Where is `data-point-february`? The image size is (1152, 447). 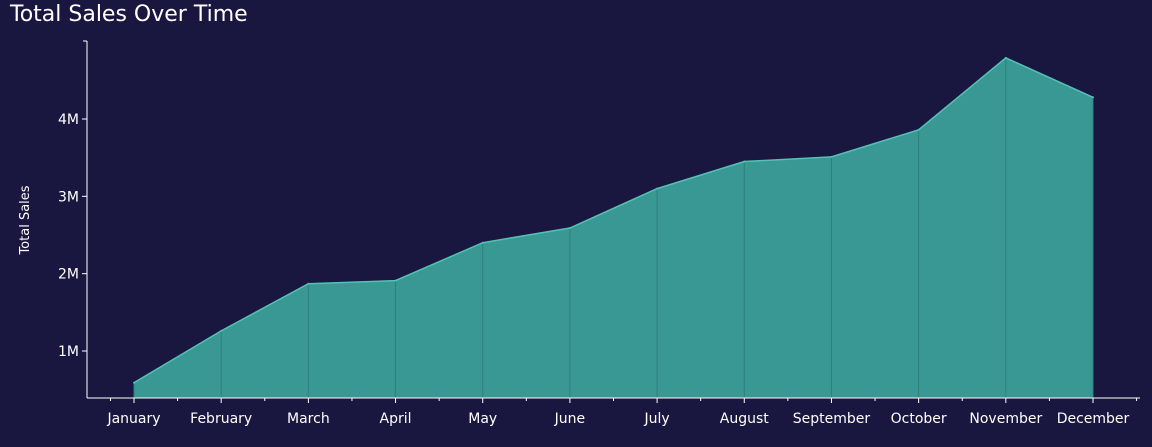 data-point-february is located at coordinates (221, 330).